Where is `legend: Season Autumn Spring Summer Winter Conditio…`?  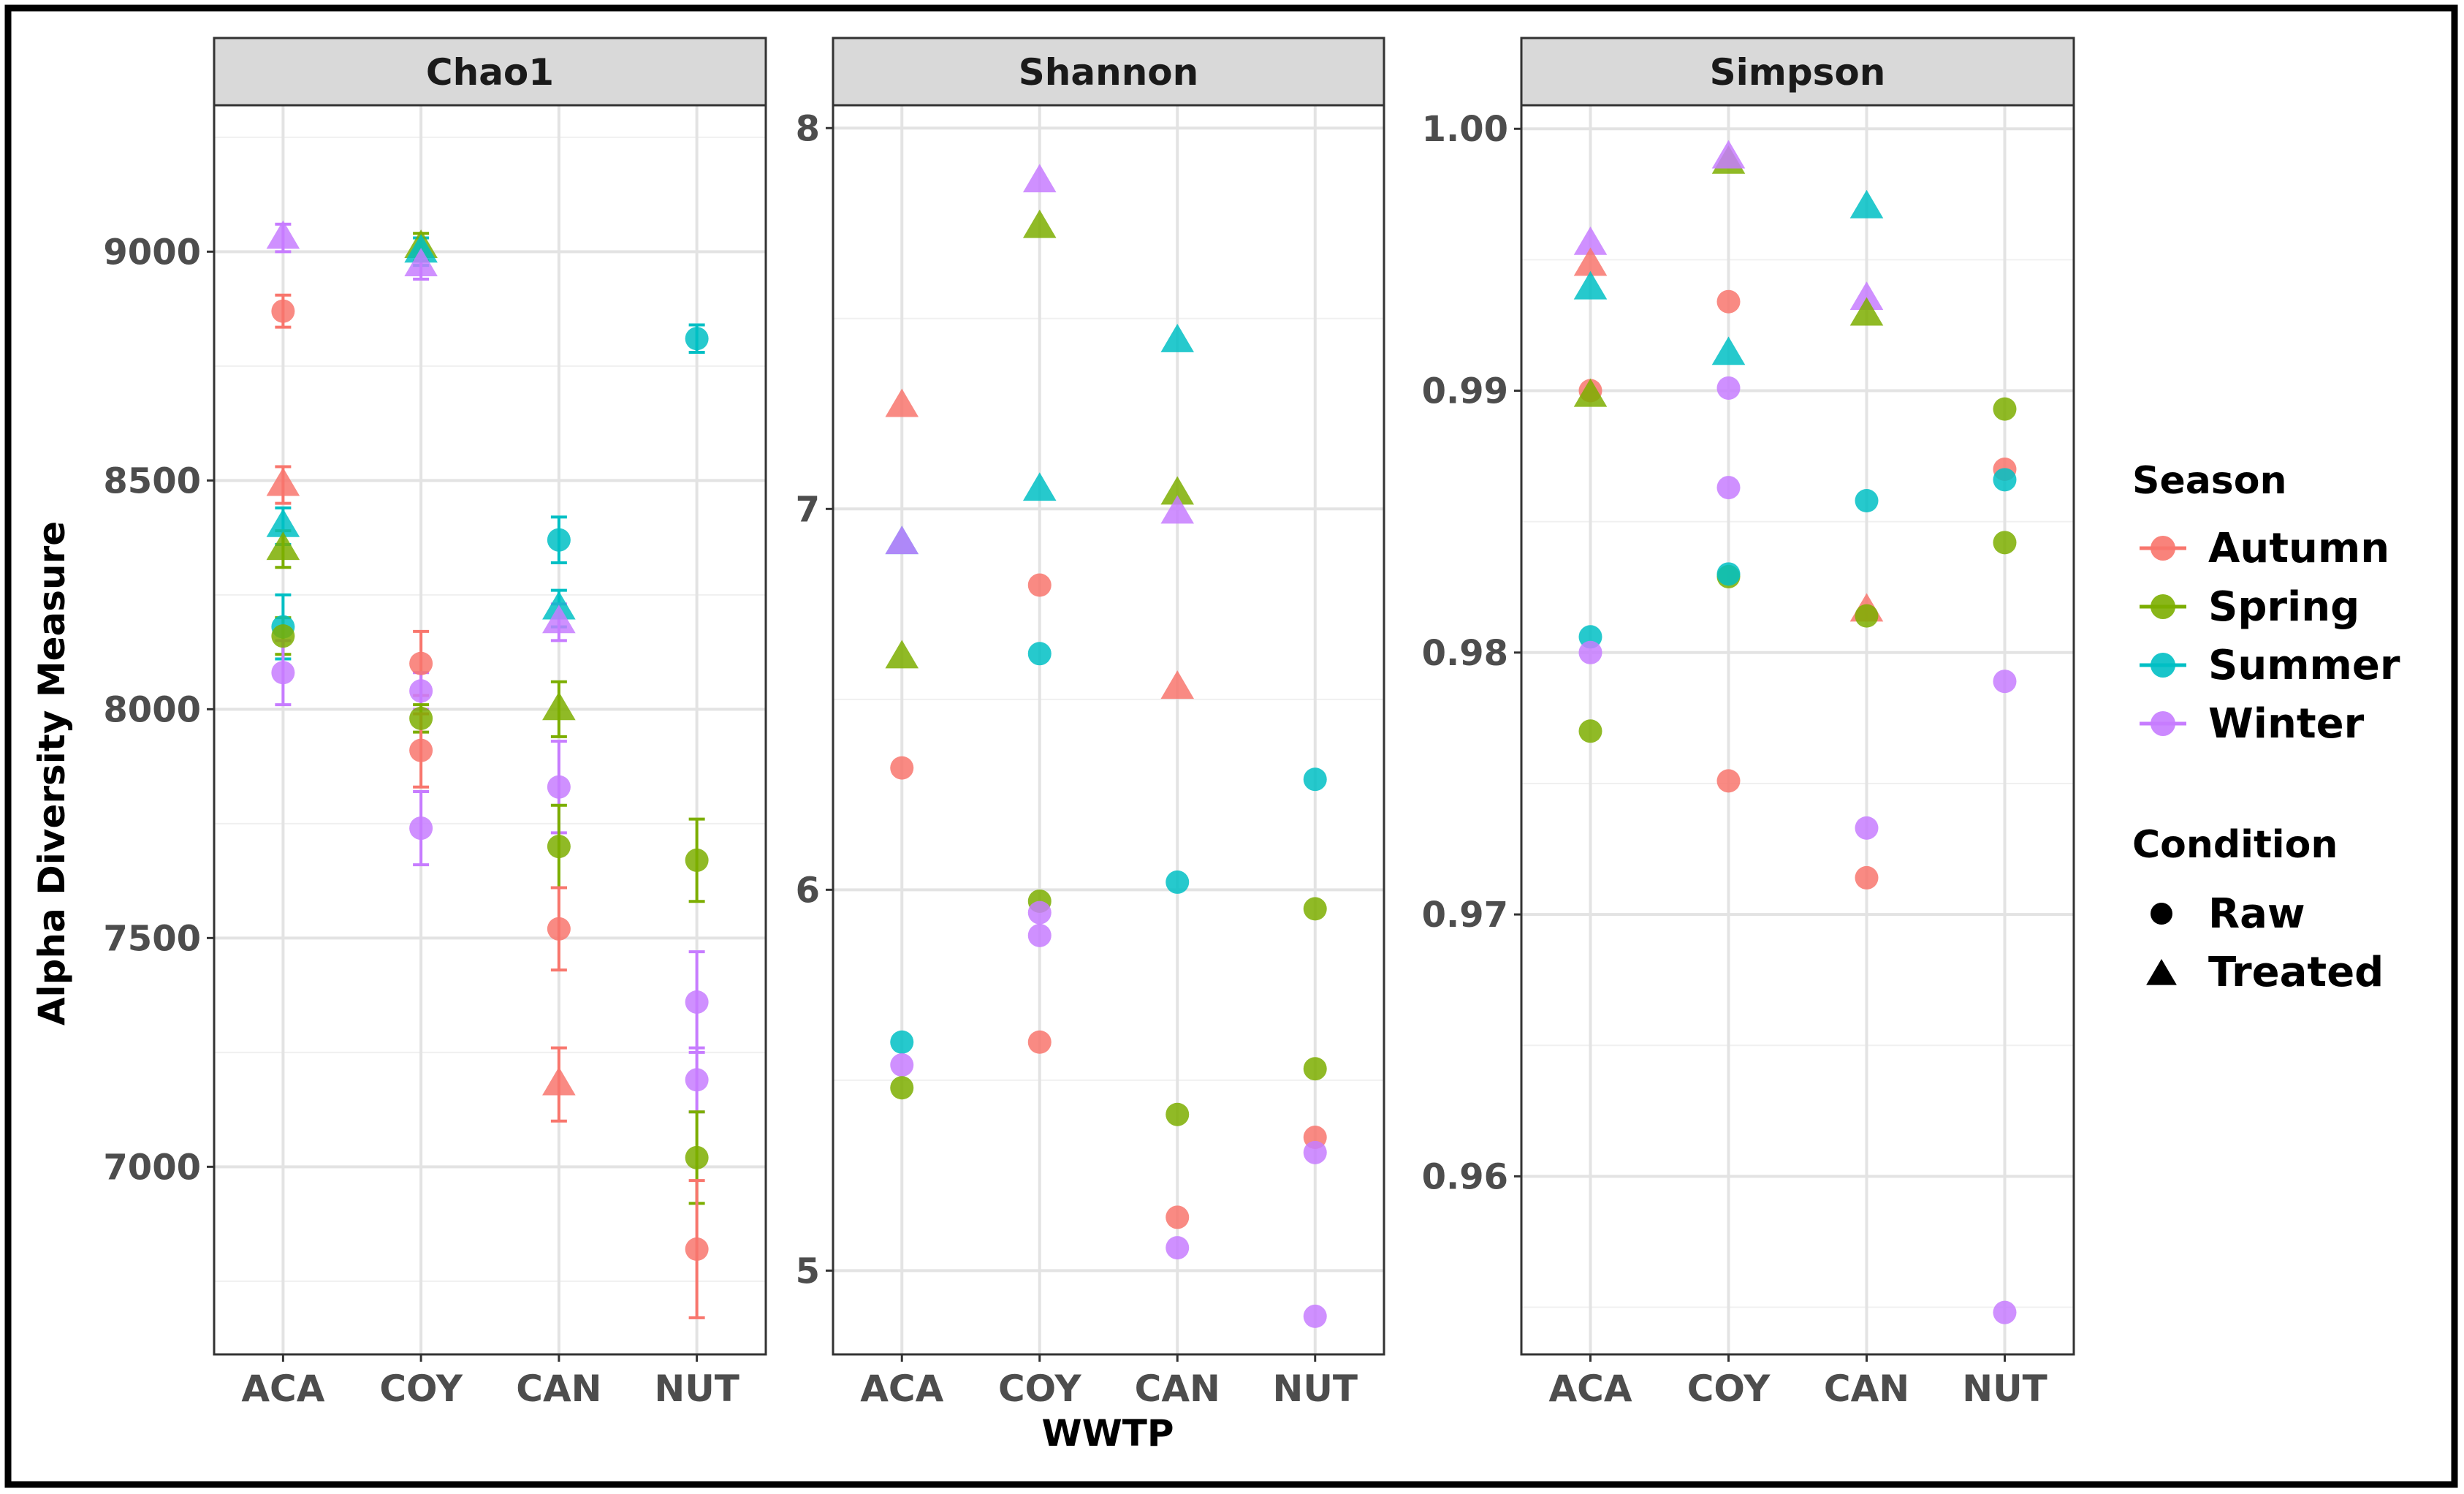
legend: Season Autumn Spring Summer Winter Conditio… is located at coordinates (2266, 727).